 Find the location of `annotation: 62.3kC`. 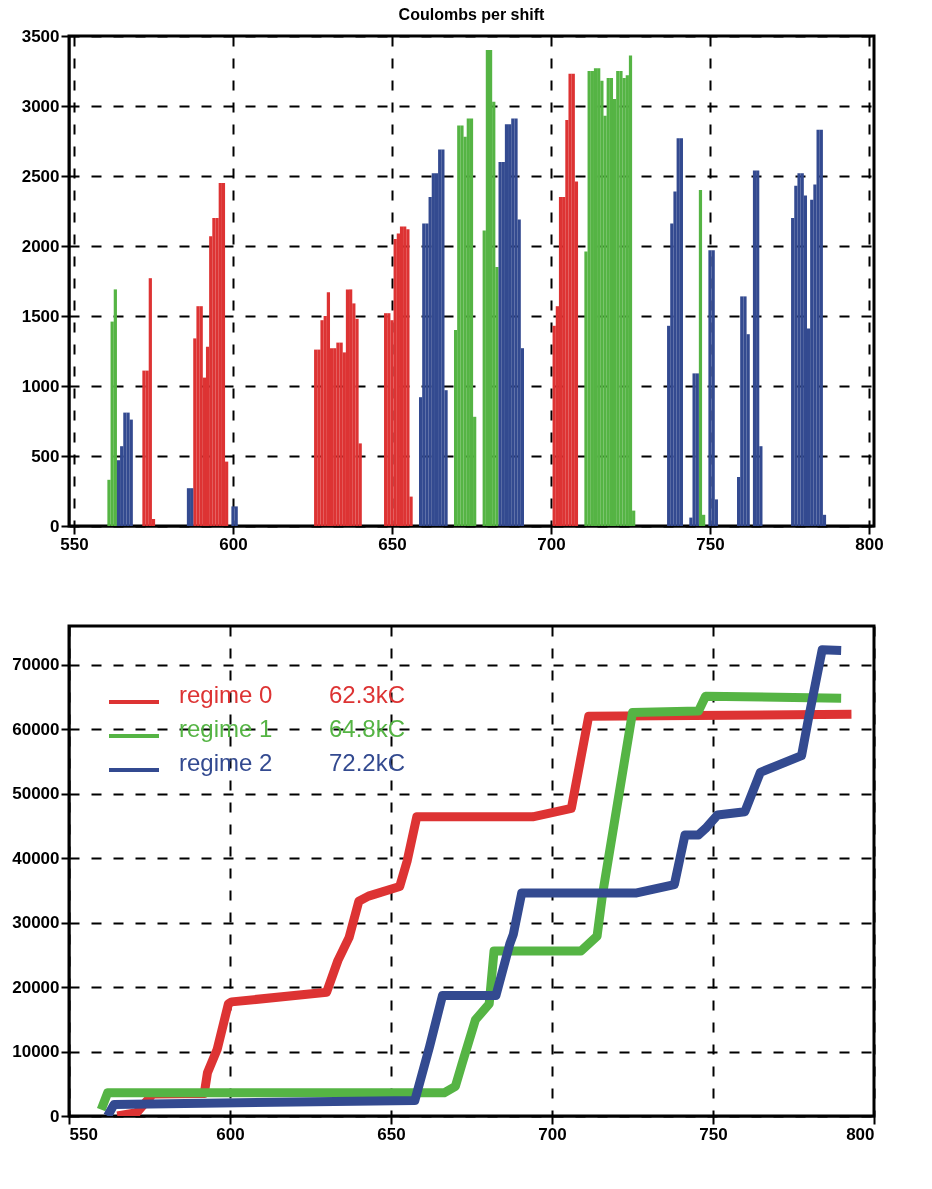

annotation: 62.3kC is located at coordinates (367, 694).